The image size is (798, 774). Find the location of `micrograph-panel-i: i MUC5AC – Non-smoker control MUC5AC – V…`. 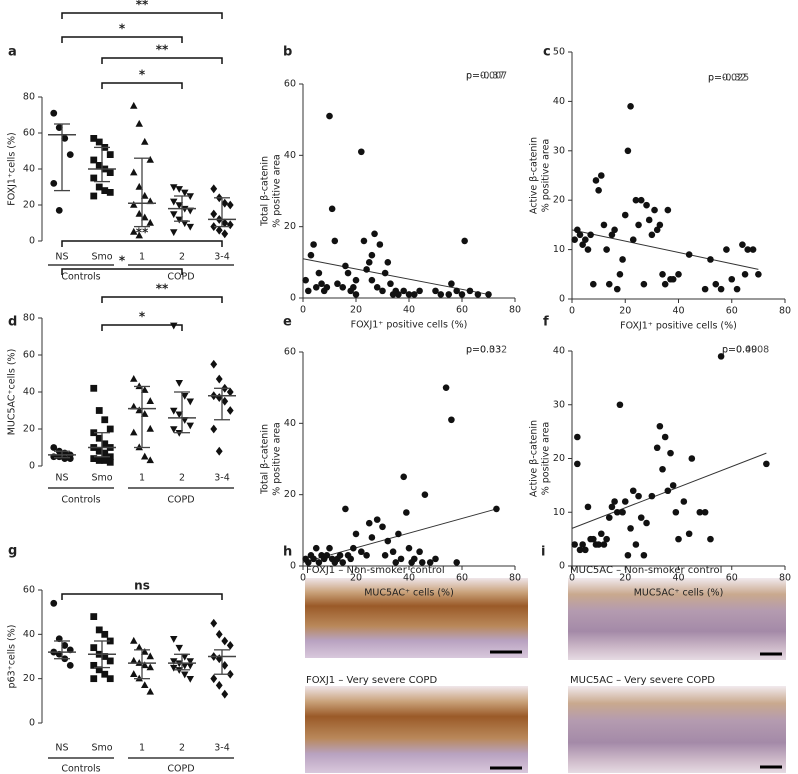

micrograph-panel-i: i MUC5AC – Non-smoker control MUC5AC – V… is located at coordinates (663, 659).